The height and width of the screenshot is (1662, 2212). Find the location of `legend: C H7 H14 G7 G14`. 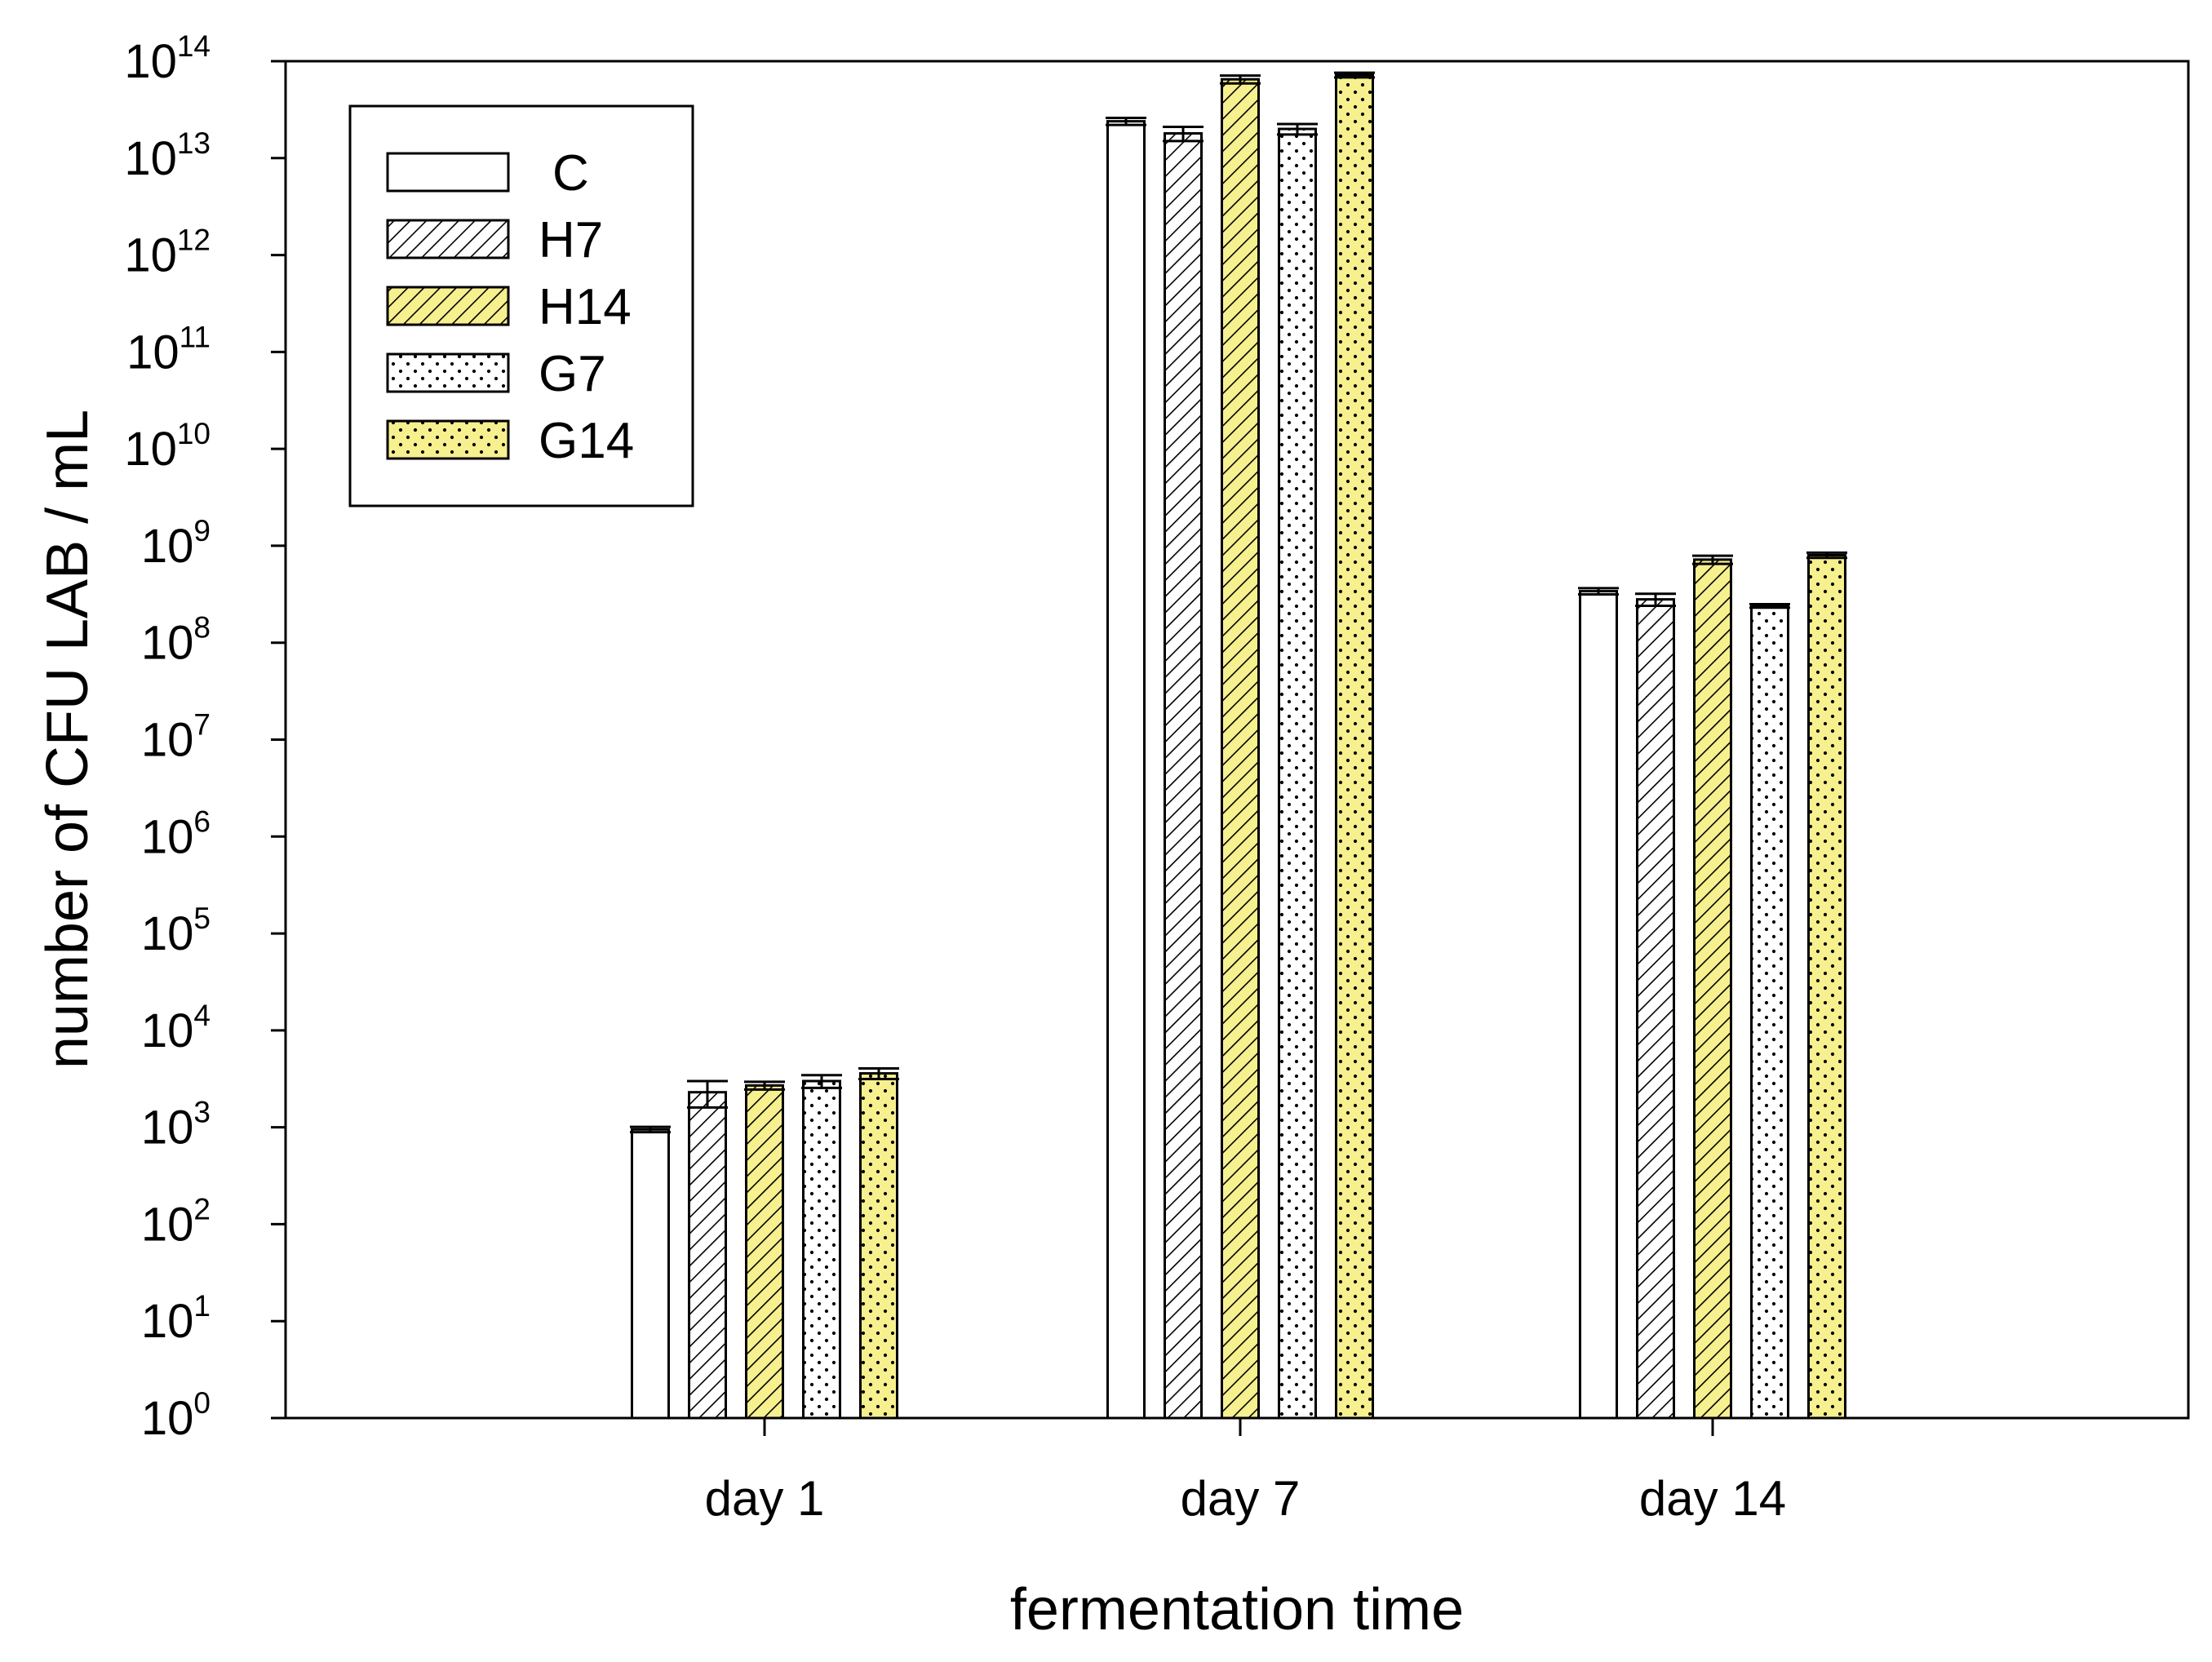

legend: C H7 H14 G7 G14 is located at coordinates (521, 305).